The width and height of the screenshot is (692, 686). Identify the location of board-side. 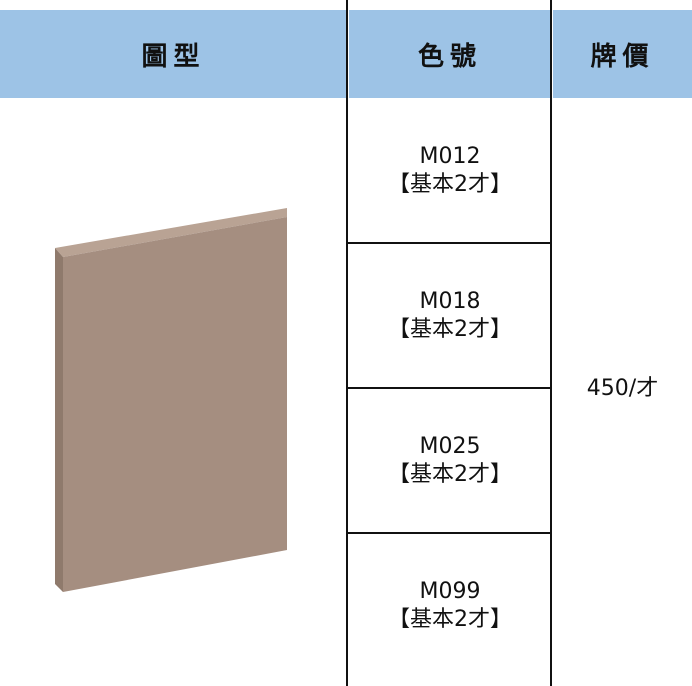
(59, 420).